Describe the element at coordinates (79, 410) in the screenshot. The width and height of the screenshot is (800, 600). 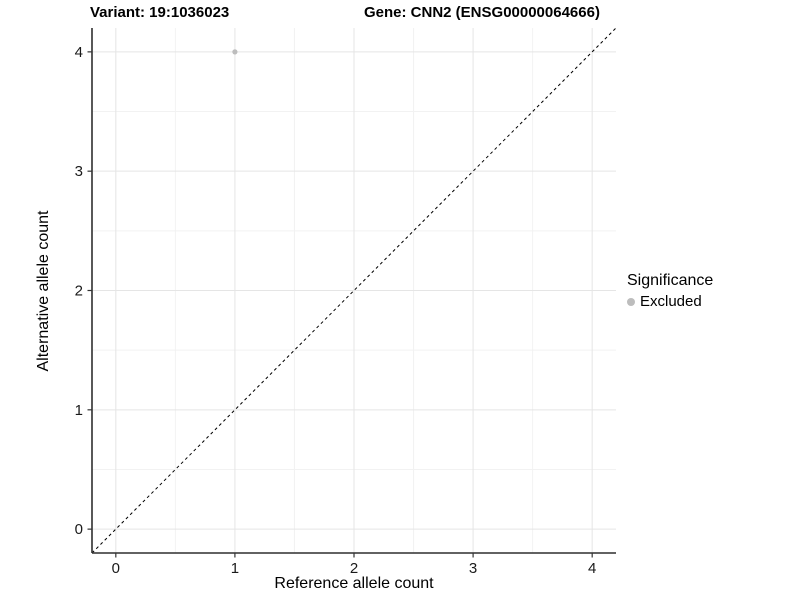
I see `y-tick-label: 1` at that location.